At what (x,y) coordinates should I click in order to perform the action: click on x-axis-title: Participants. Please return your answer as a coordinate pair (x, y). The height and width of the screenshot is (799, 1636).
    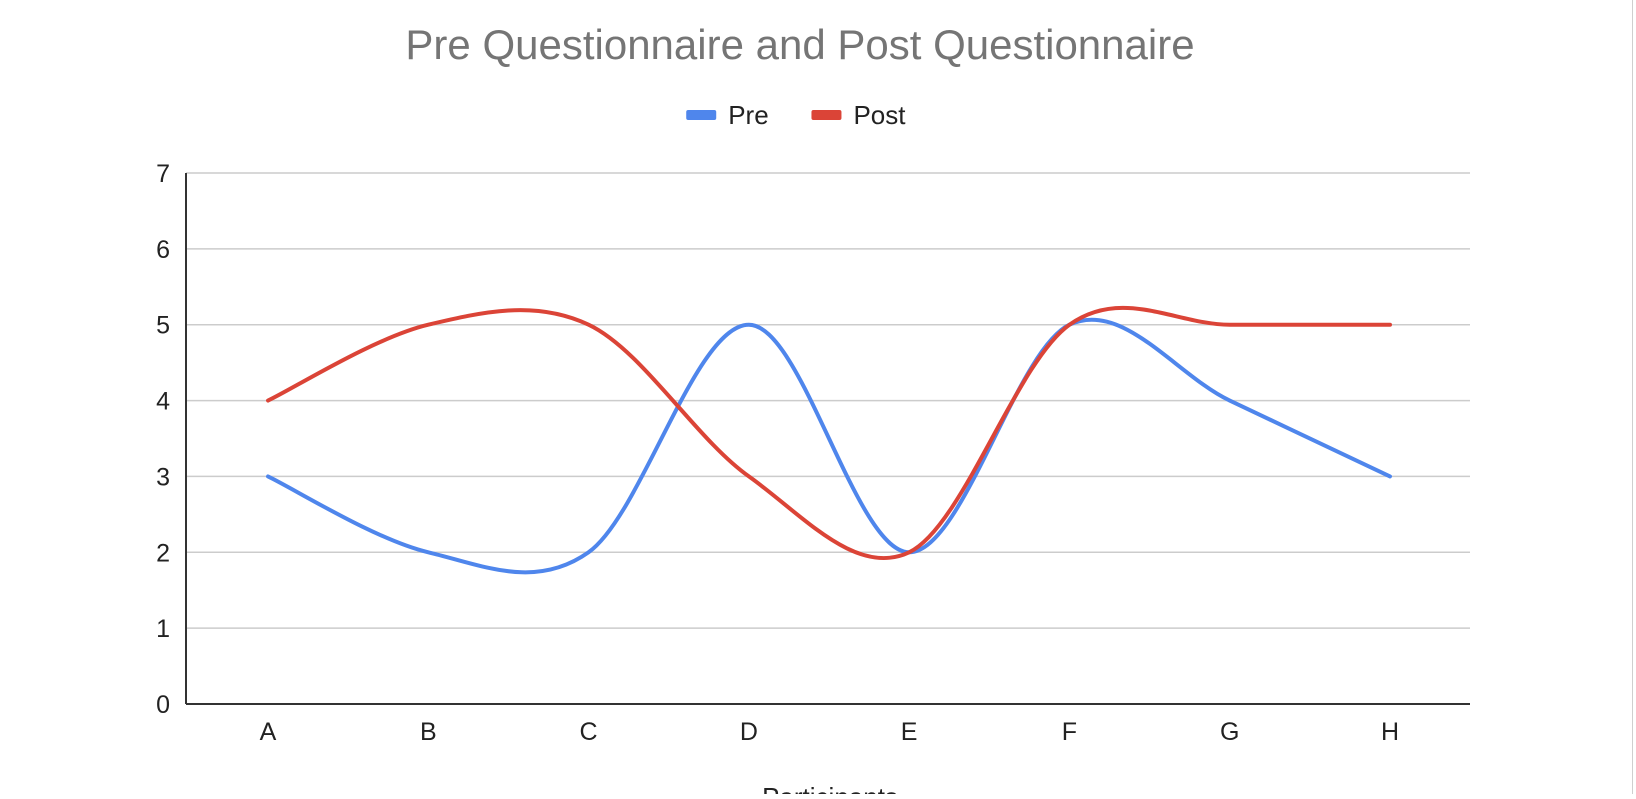
    Looking at the image, I should click on (830, 788).